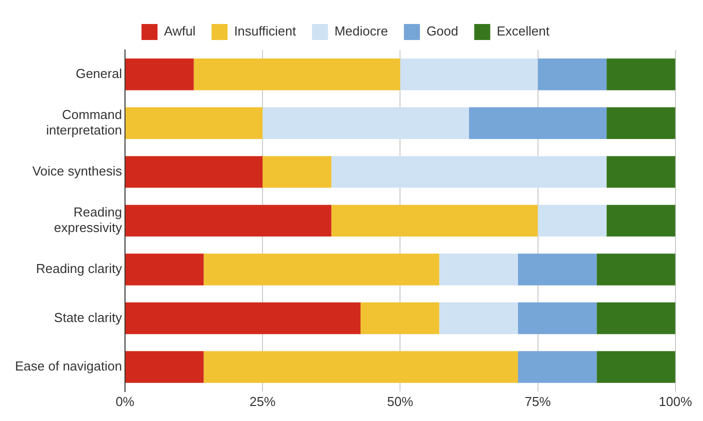 This screenshot has height=421, width=703. I want to click on y-tick-label: Reading expressivity, so click(88, 220).